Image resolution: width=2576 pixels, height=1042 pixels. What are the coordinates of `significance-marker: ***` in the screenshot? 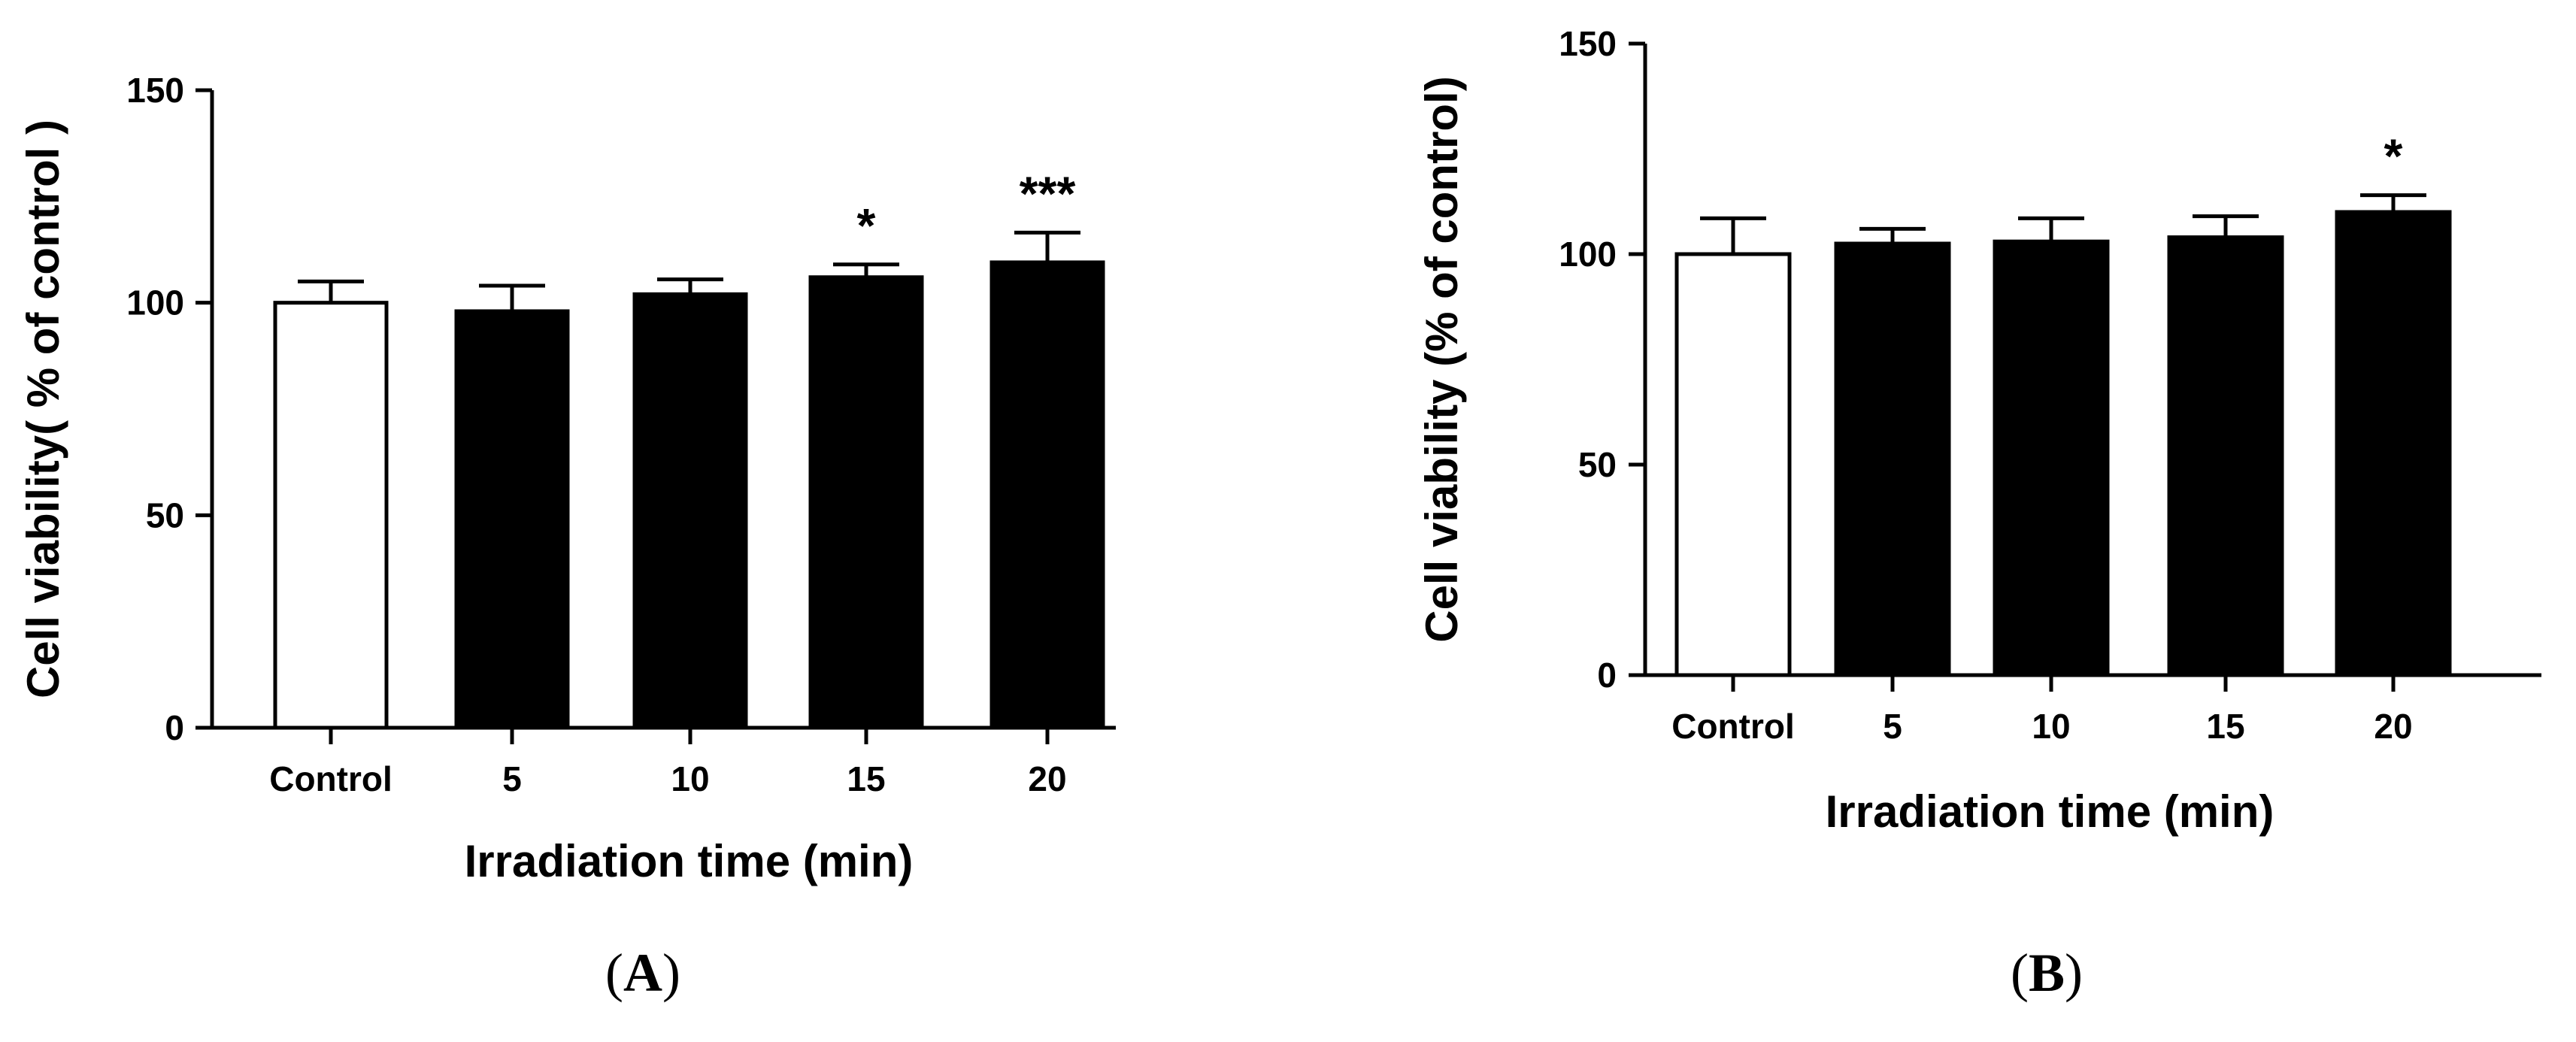 It's located at (1048, 193).